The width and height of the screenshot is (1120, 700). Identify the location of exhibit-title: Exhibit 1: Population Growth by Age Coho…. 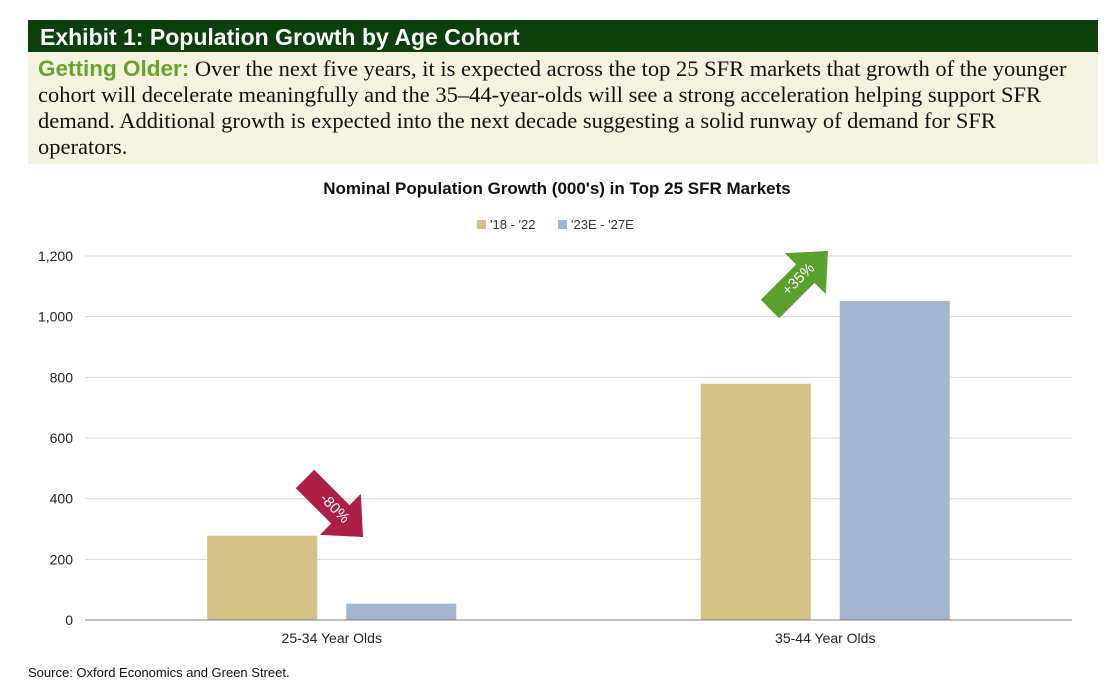
(563, 36).